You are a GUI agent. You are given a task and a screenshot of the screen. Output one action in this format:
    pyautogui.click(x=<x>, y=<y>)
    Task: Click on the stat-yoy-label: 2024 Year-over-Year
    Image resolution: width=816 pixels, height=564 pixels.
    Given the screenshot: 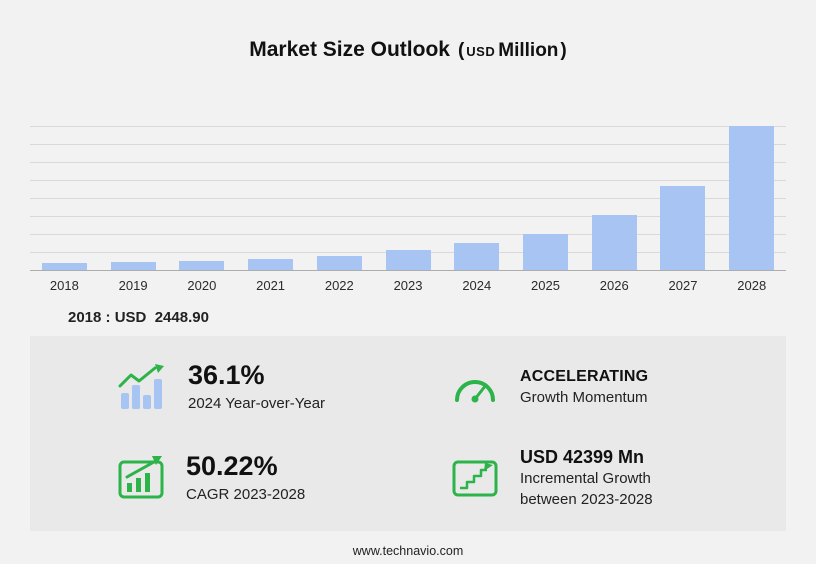 What is the action you would take?
    pyautogui.click(x=257, y=404)
    